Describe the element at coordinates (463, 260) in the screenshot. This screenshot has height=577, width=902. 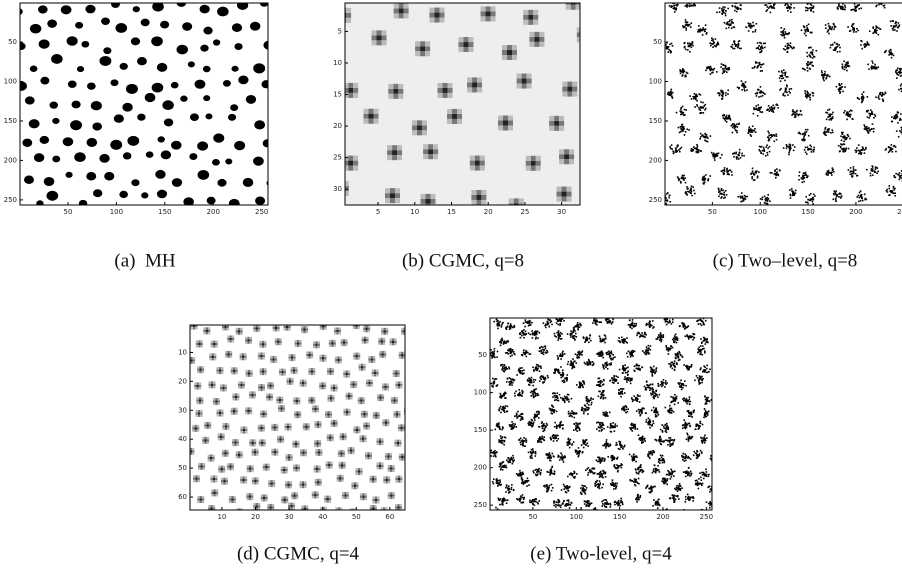
I see `caption: (b) CGMC, q=8` at that location.